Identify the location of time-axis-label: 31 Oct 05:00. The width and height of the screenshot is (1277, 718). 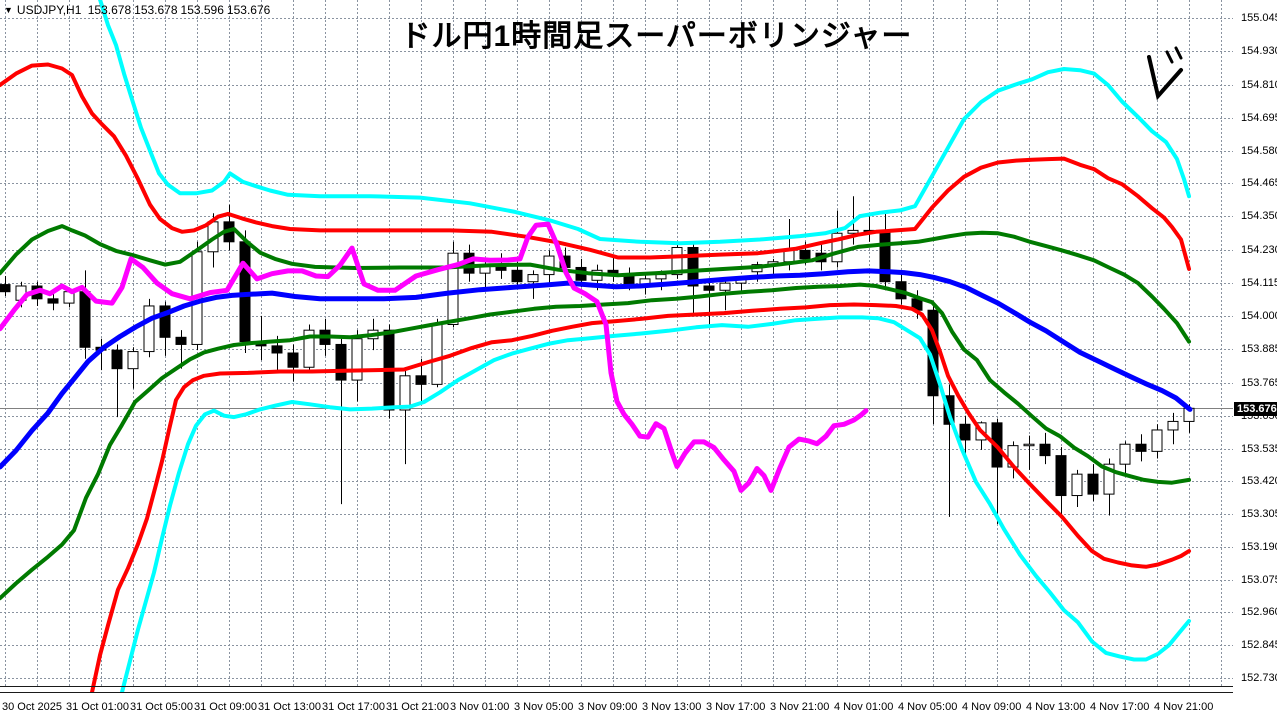
(161, 707).